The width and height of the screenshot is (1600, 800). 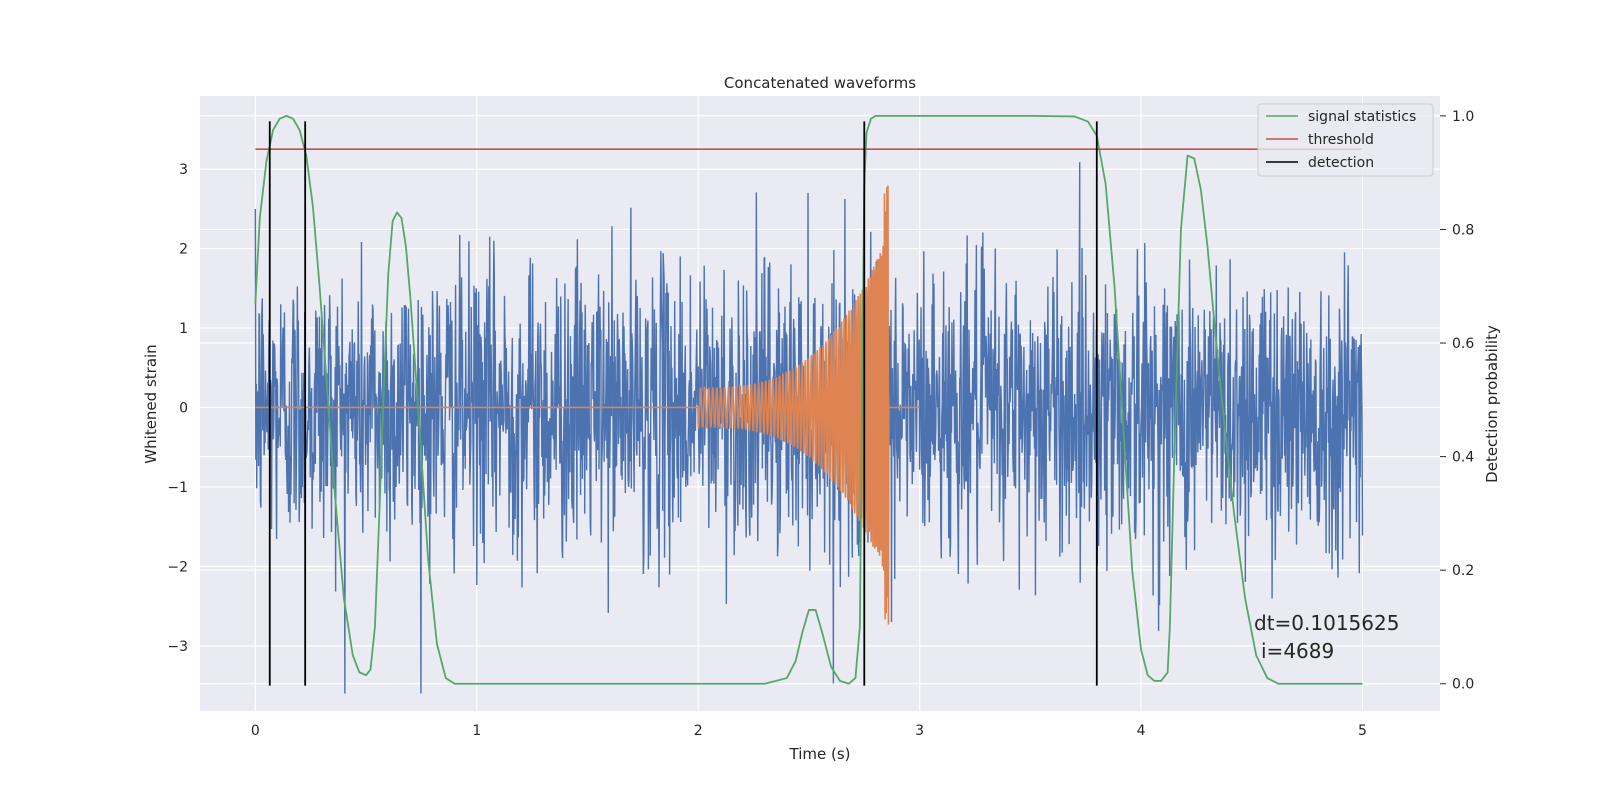 What do you see at coordinates (1492, 404) in the screenshot?
I see `y2-axis-label: Detection probability` at bounding box center [1492, 404].